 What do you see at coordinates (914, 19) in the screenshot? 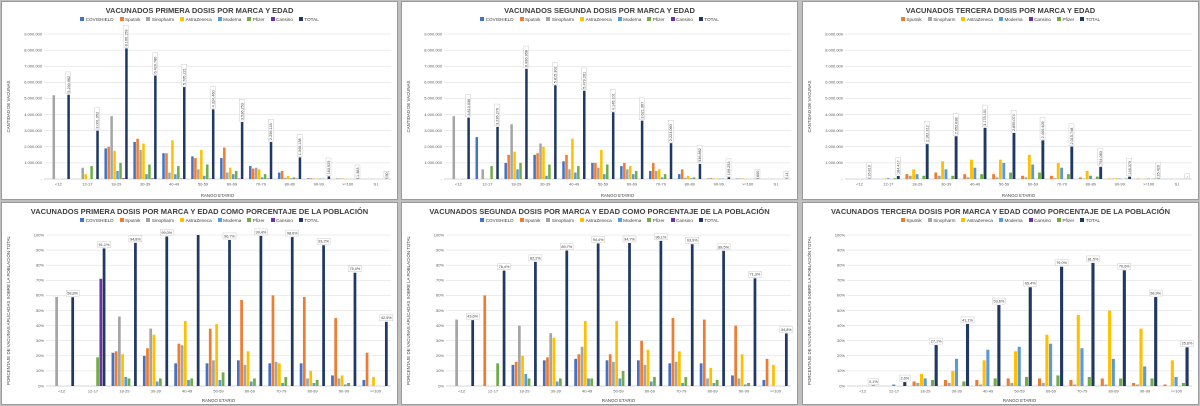
I see `legend-label: Sputnik` at bounding box center [914, 19].